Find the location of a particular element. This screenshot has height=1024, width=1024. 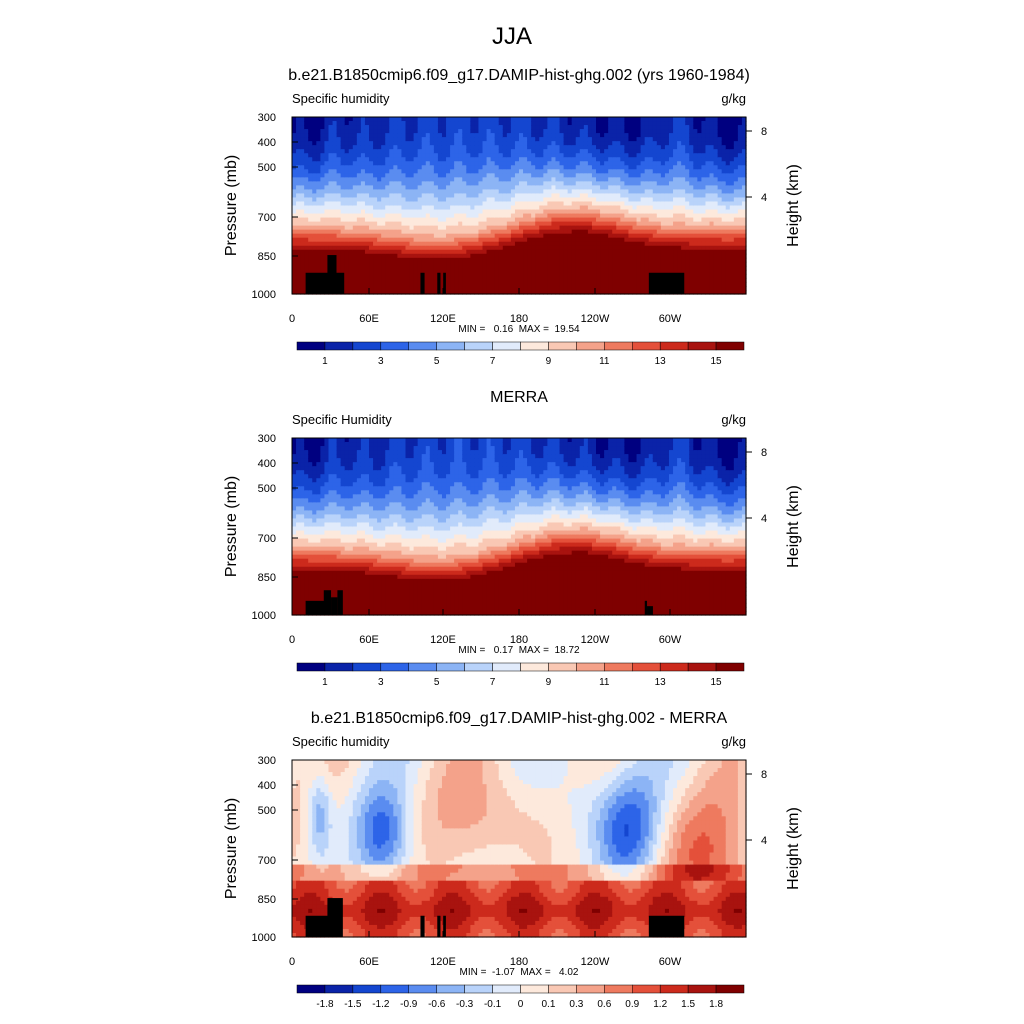

terrain-block is located at coordinates (666, 283).